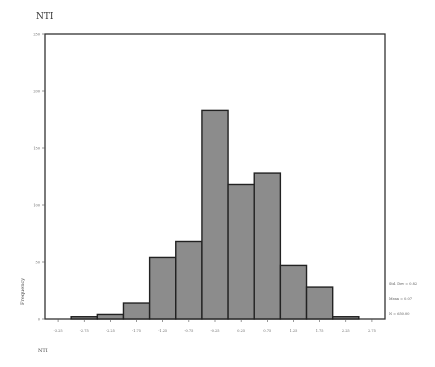 This screenshot has height=367, width=435. What do you see at coordinates (400, 299) in the screenshot?
I see `stats-legend-item: Mean = 0.07` at bounding box center [400, 299].